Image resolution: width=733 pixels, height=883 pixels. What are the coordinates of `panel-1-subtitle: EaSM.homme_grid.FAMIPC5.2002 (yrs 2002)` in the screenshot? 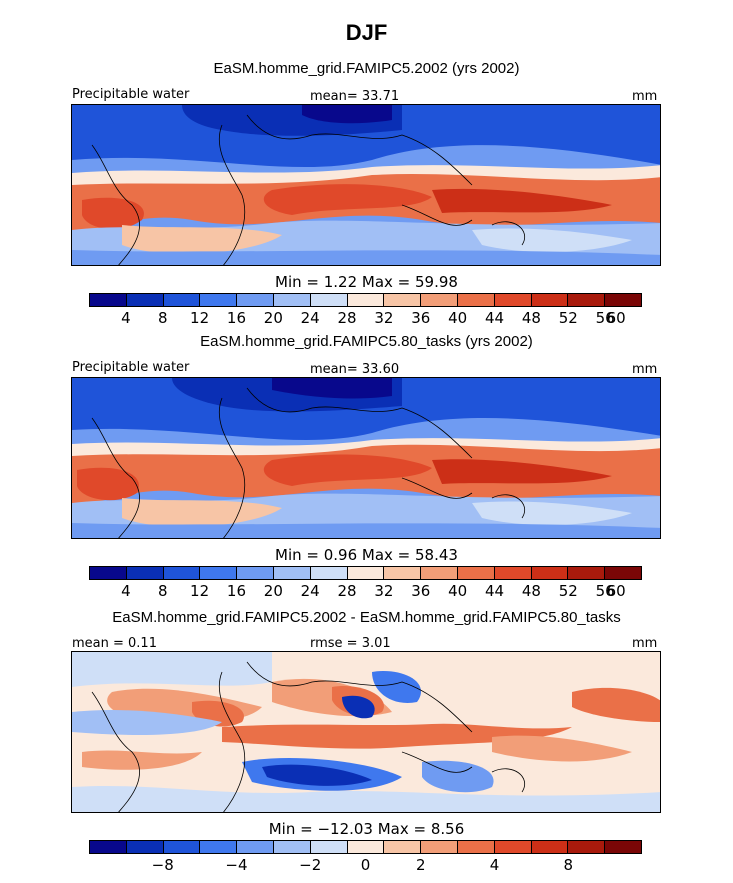 It's located at (366, 68).